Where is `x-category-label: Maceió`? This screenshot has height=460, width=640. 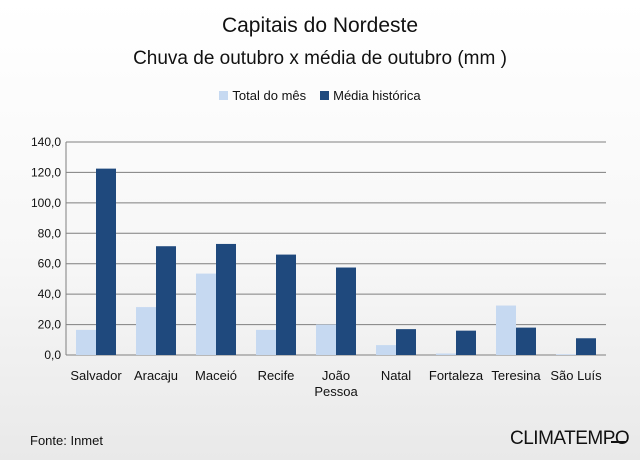
x-category-label: Maceió is located at coordinates (216, 375).